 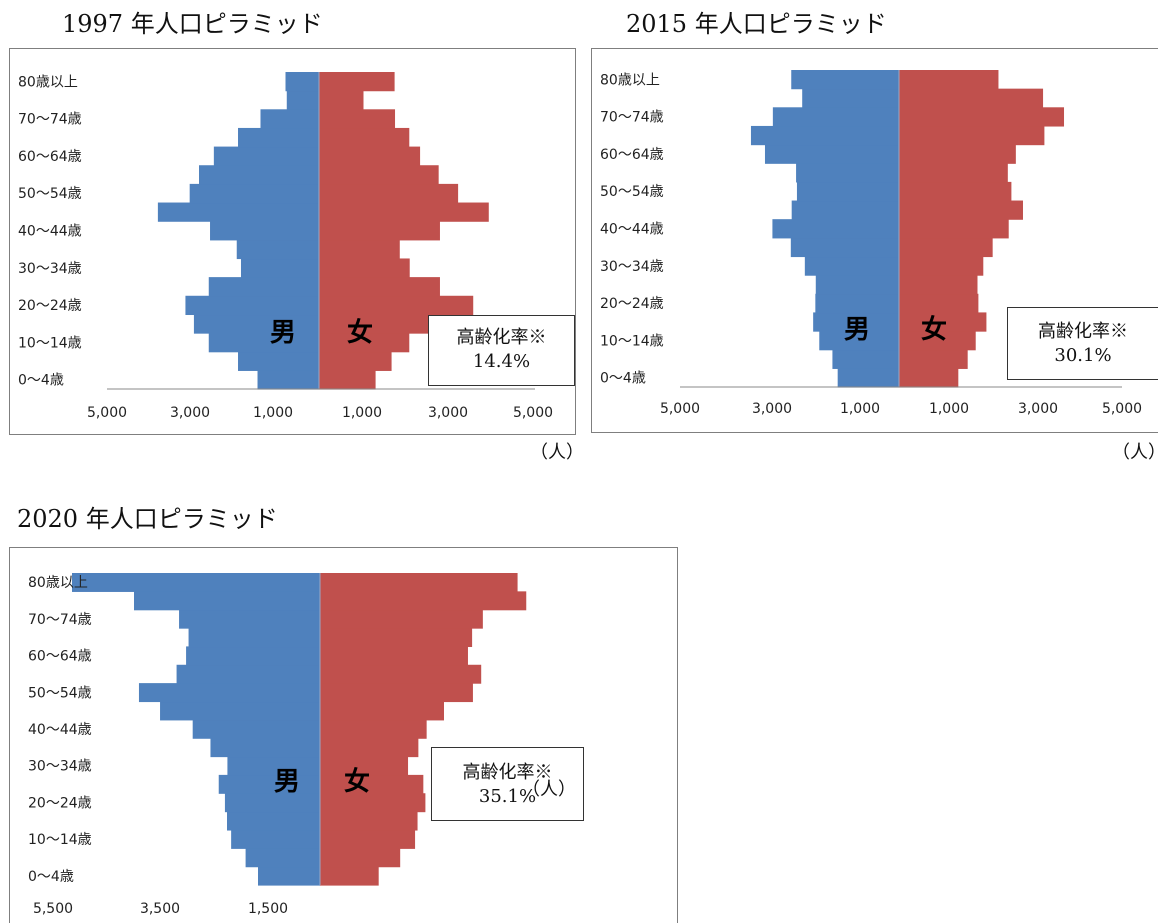 What do you see at coordinates (756, 24) in the screenshot?
I see `chart-title-2015: 2015 年人口ピラミッド` at bounding box center [756, 24].